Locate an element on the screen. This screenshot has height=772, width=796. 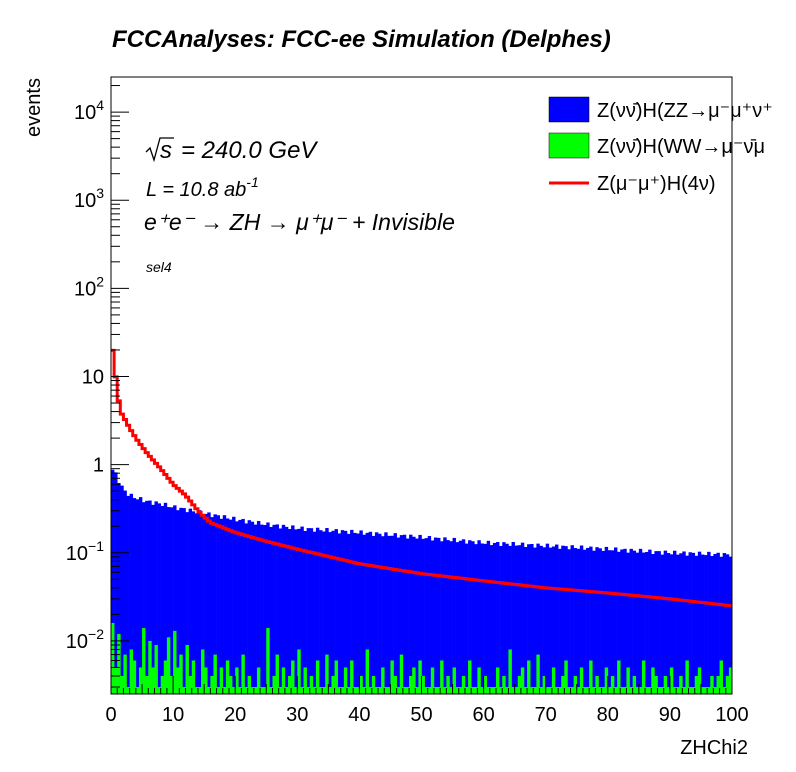
sqrt-s-var: s is located at coordinates (166, 150).